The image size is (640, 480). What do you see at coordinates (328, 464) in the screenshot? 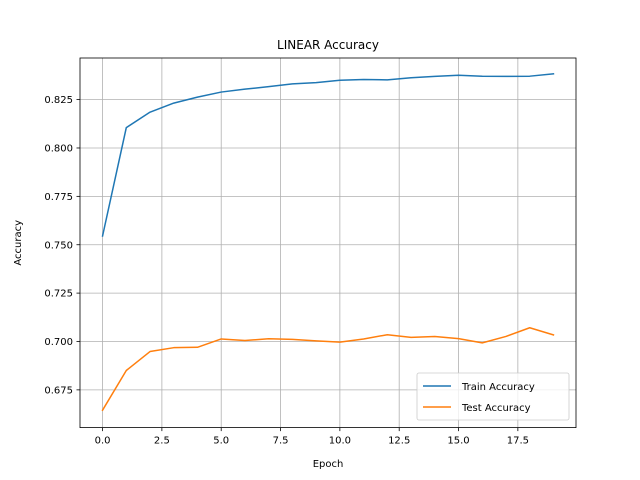
I see `x-axis-label: Epoch` at bounding box center [328, 464].